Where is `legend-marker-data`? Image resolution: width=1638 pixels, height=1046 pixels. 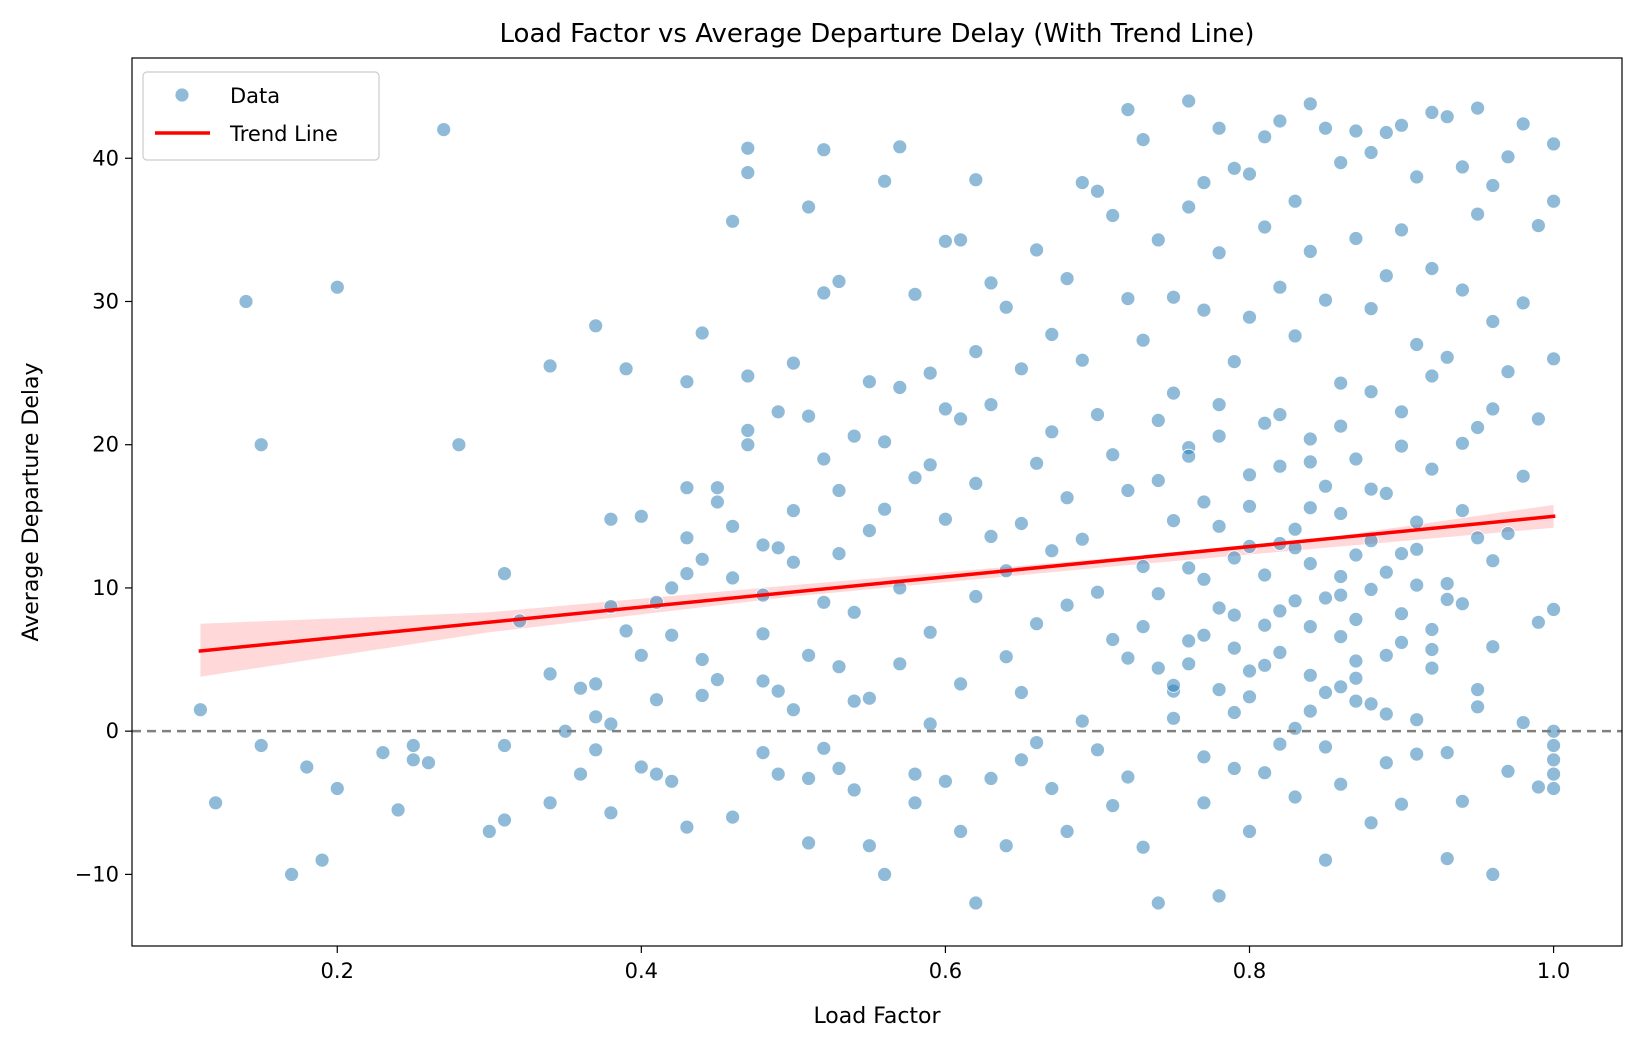 legend-marker-data is located at coordinates (182, 95).